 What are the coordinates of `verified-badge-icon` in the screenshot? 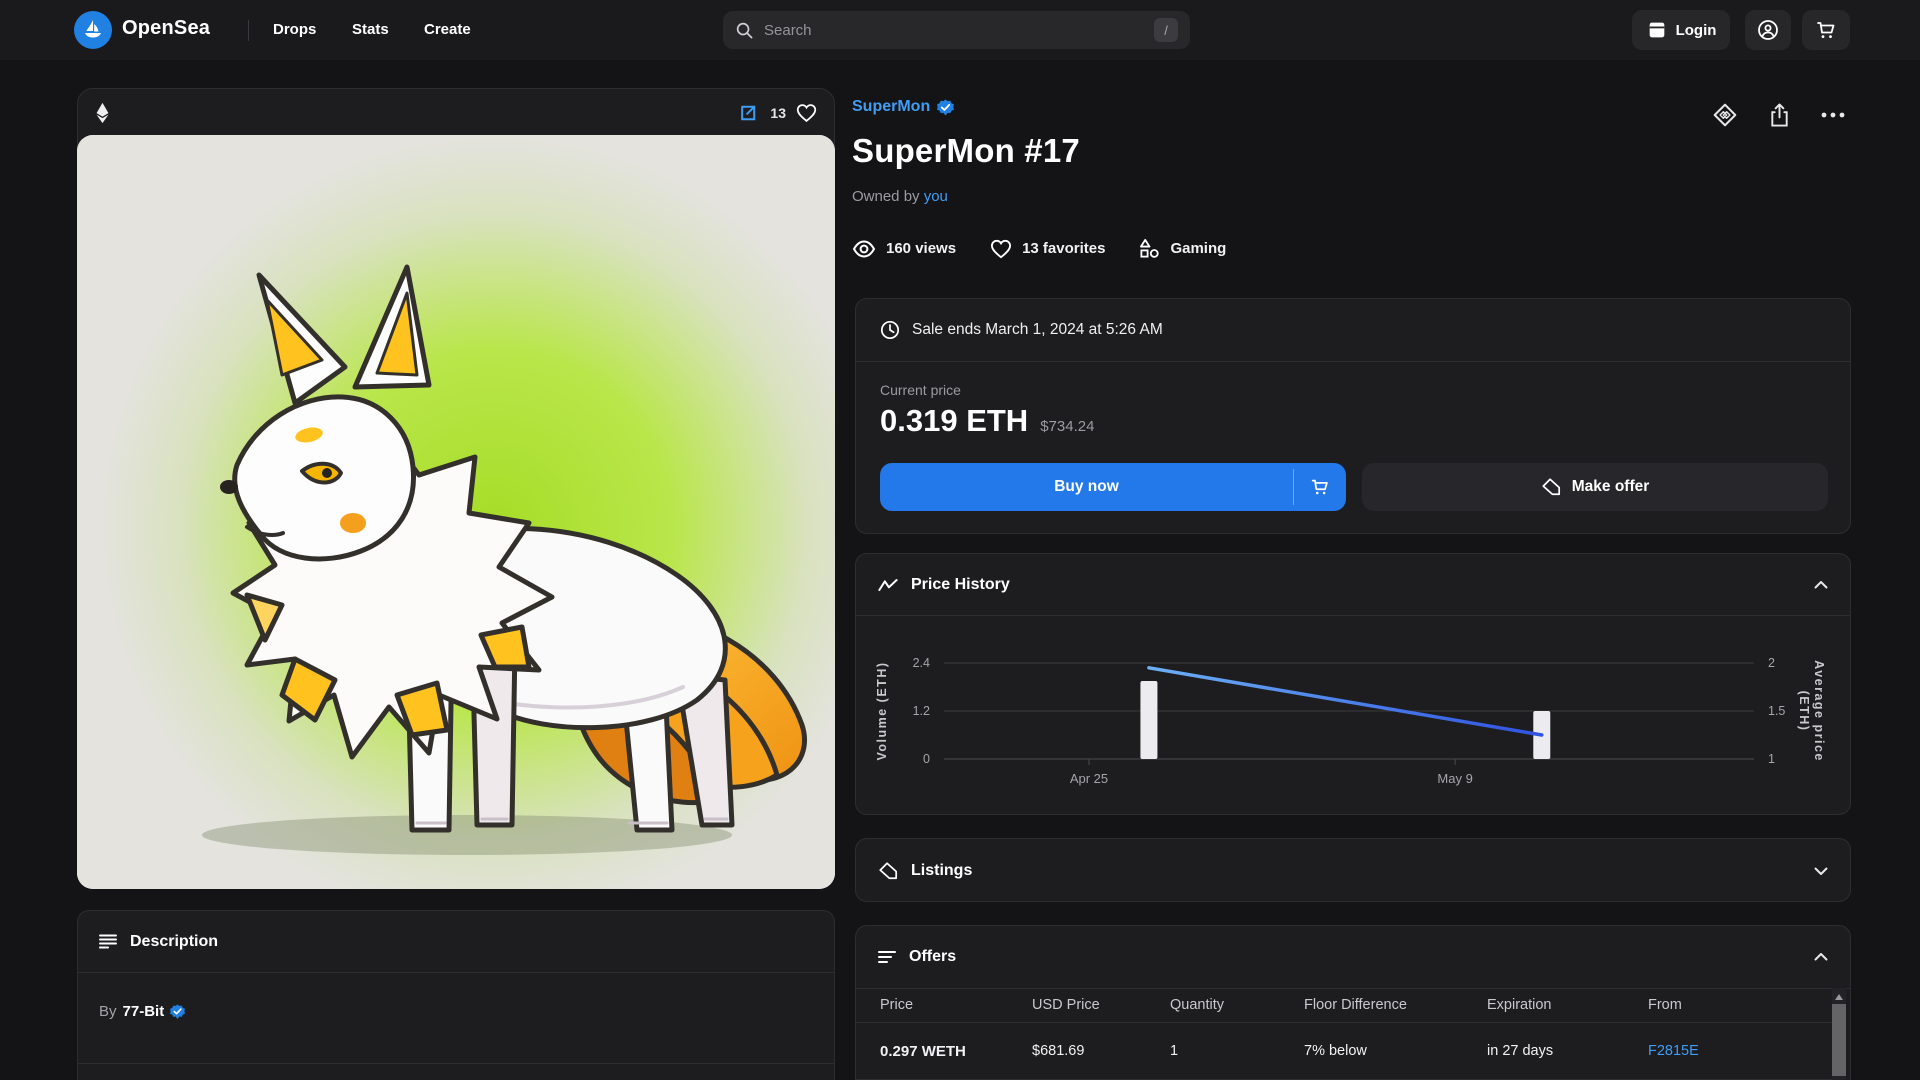 It's located at (178, 1011).